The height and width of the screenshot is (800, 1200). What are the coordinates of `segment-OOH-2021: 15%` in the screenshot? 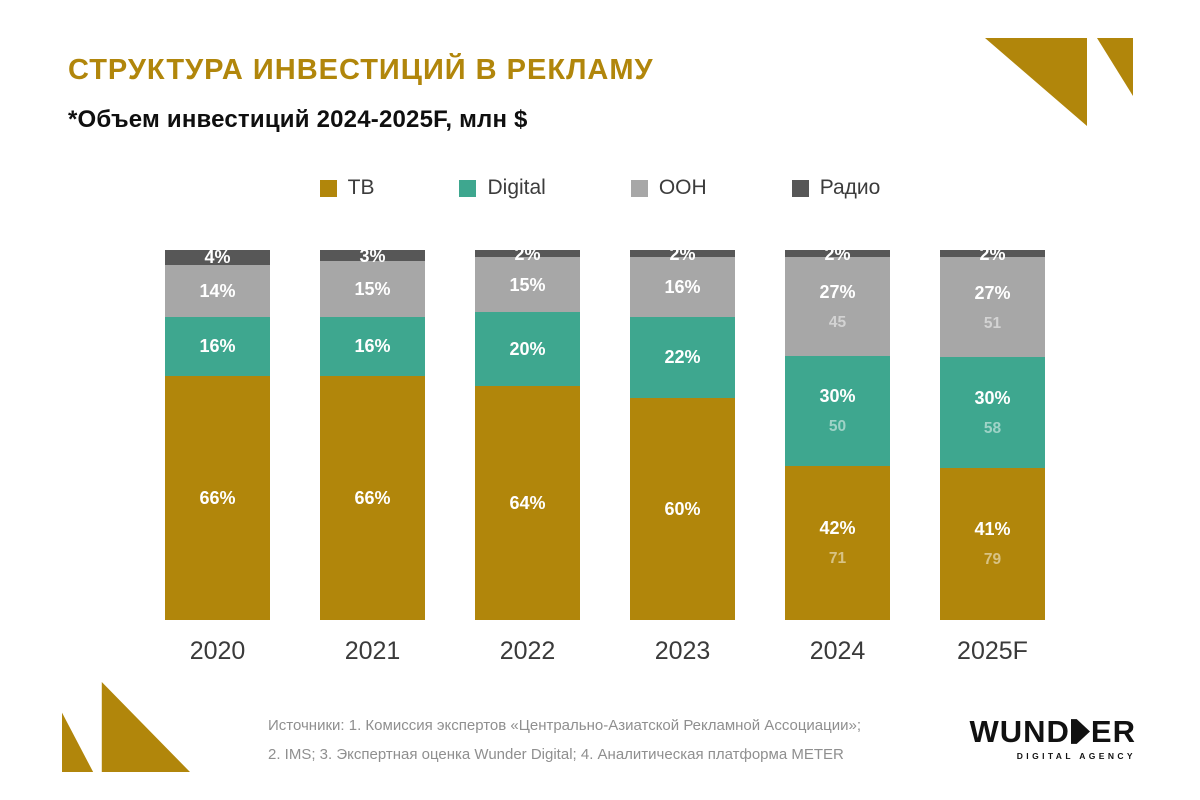 It's located at (372, 289).